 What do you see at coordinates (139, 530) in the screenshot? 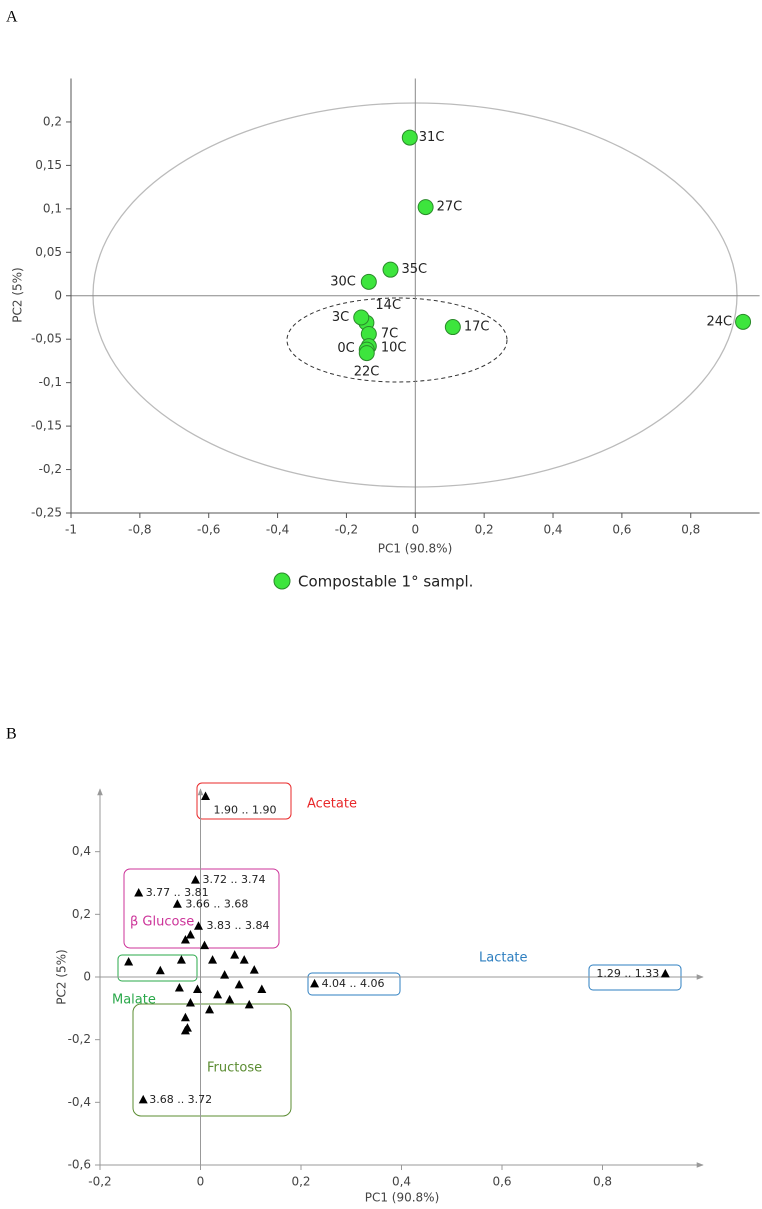
I see `x-tick-label: -0,8` at bounding box center [139, 530].